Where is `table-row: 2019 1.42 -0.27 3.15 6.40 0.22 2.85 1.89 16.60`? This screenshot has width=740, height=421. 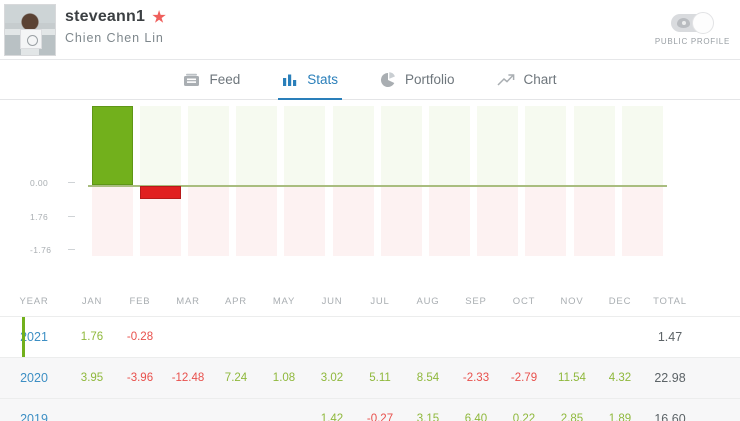 table-row: 2019 1.42 -0.27 3.15 6.40 0.22 2.85 1.89 16.60 is located at coordinates (370, 409).